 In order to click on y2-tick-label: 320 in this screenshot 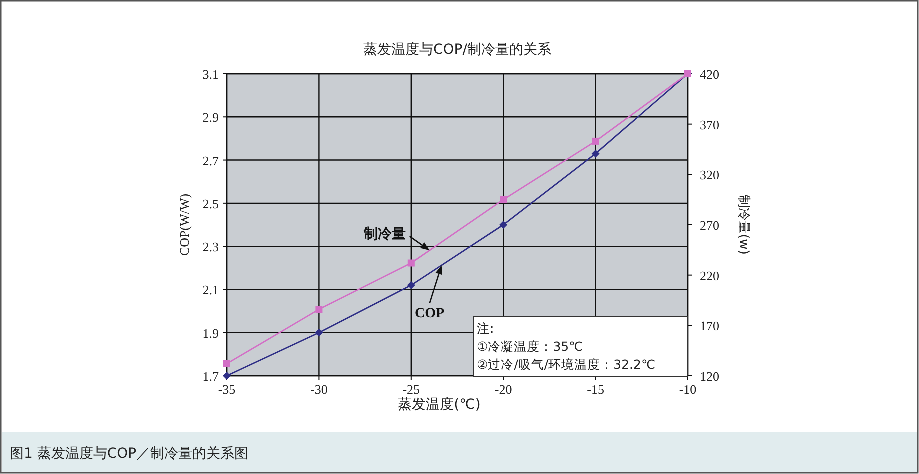, I will do `click(710, 175)`.